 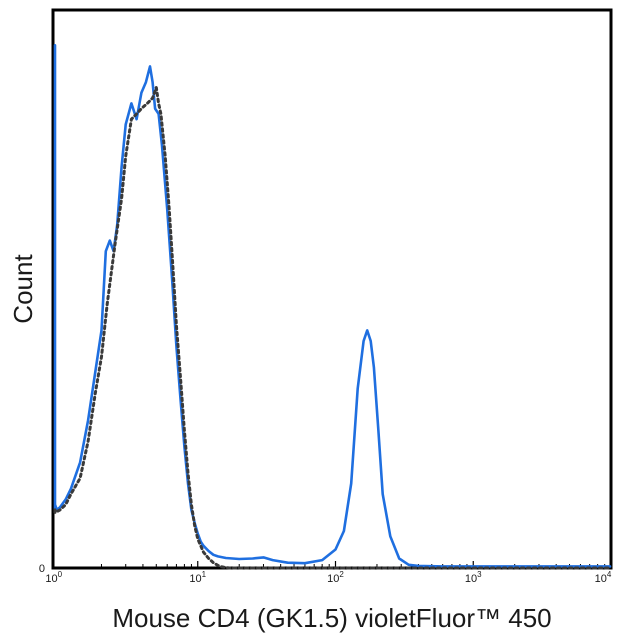 What do you see at coordinates (331, 618) in the screenshot?
I see `x-axis-title: Mouse CD4 (GK1.5) violetFluor™ 450` at bounding box center [331, 618].